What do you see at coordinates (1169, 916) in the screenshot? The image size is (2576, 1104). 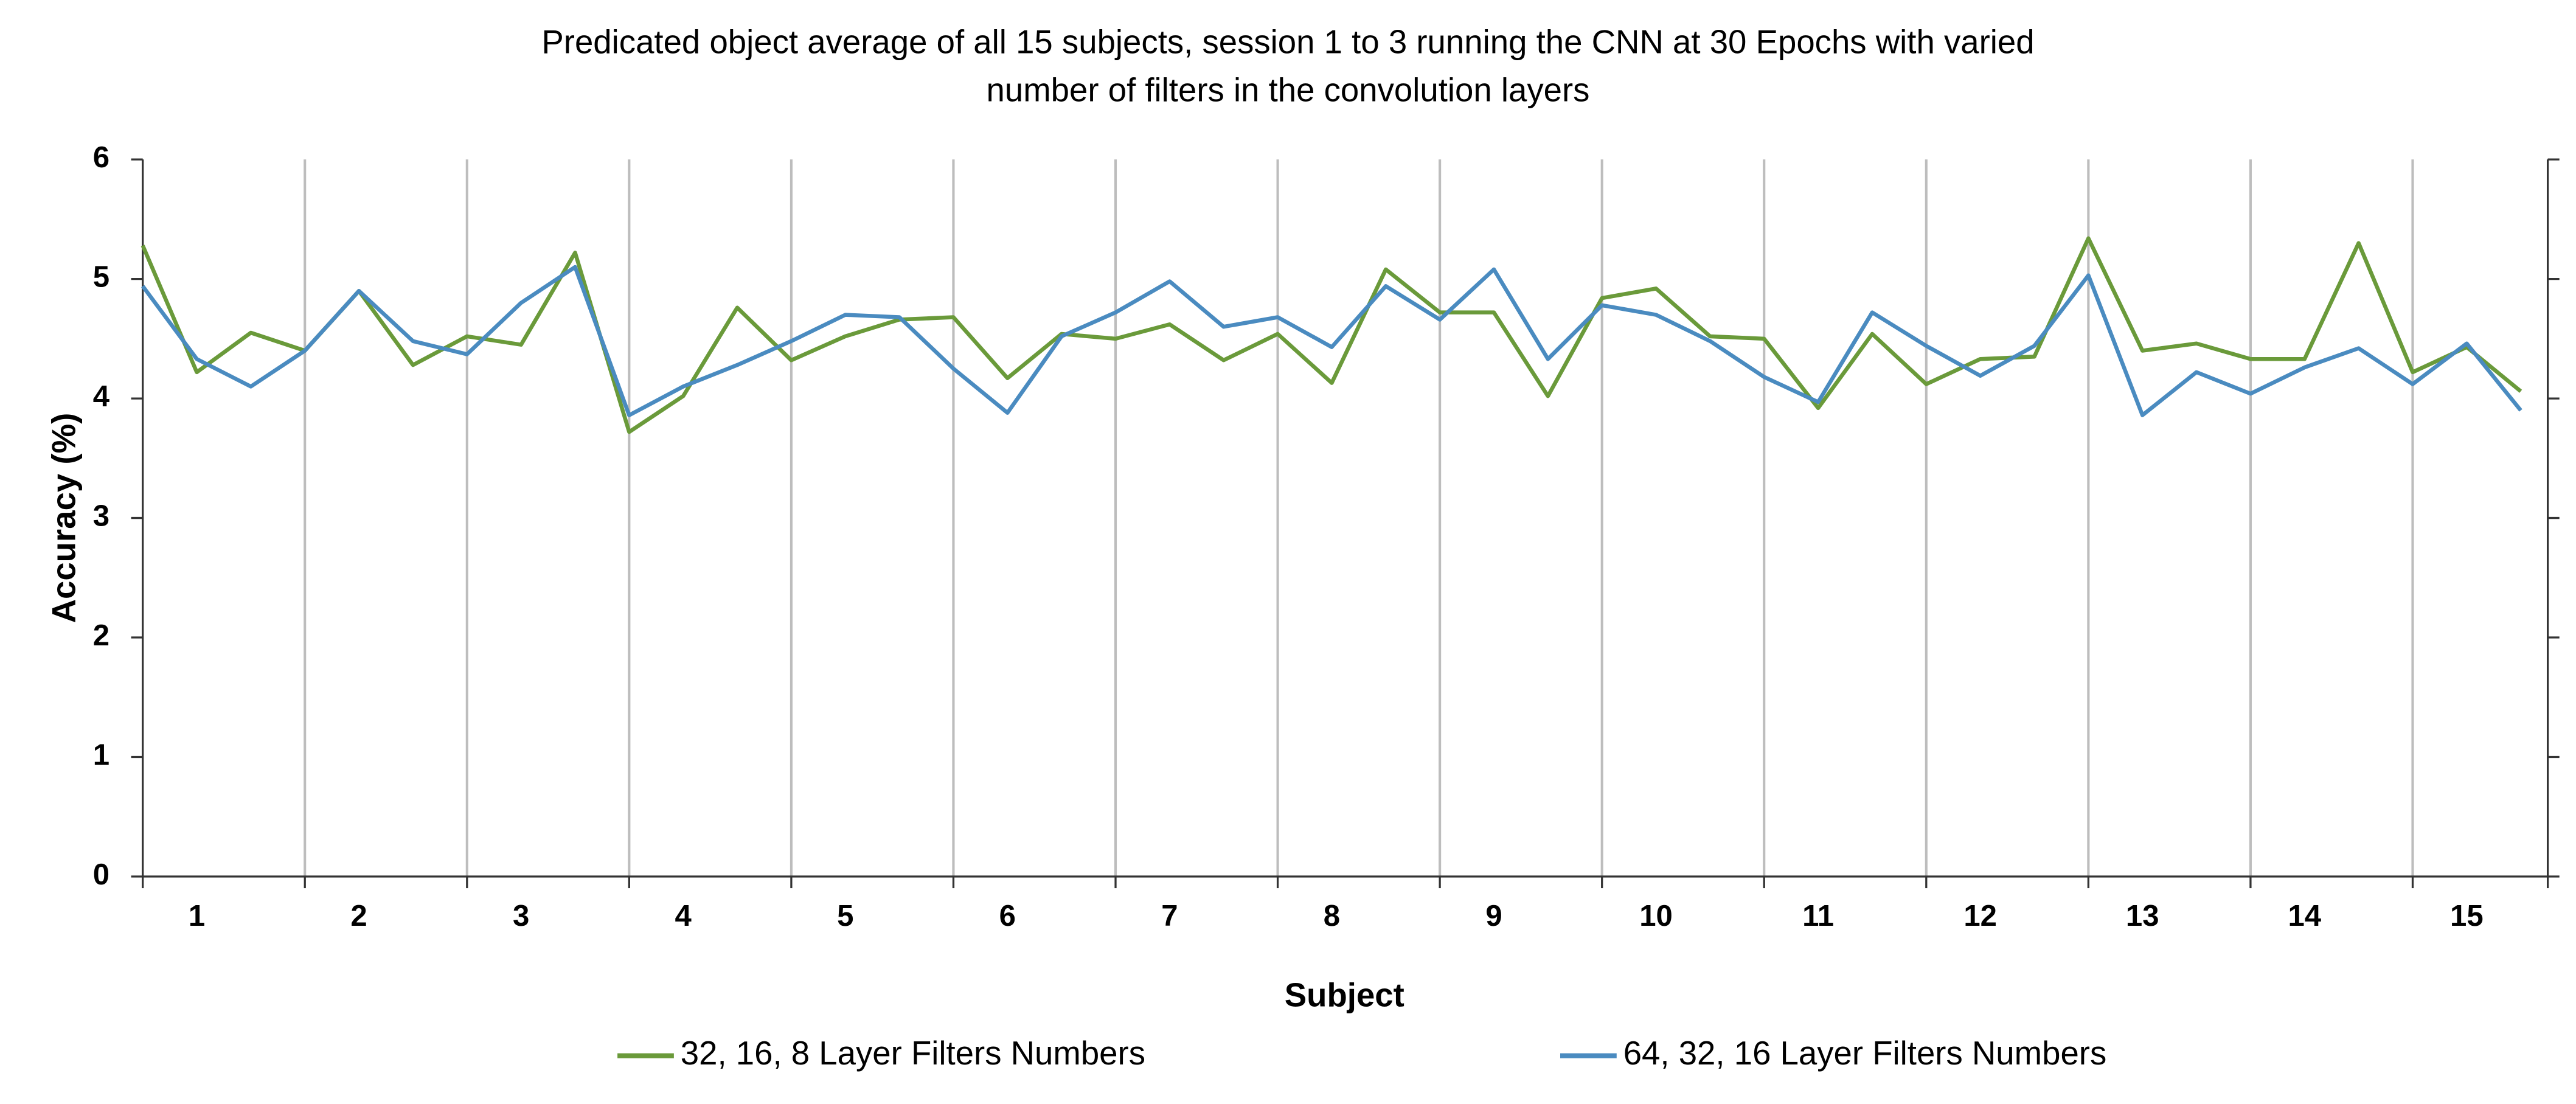 I see `x-tick-label: 7` at bounding box center [1169, 916].